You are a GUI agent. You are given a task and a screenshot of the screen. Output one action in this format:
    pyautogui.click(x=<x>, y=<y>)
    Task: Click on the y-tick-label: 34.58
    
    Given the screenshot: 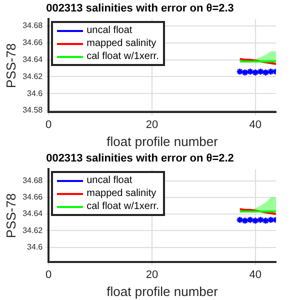 What is the action you would take?
    pyautogui.click(x=33, y=110)
    